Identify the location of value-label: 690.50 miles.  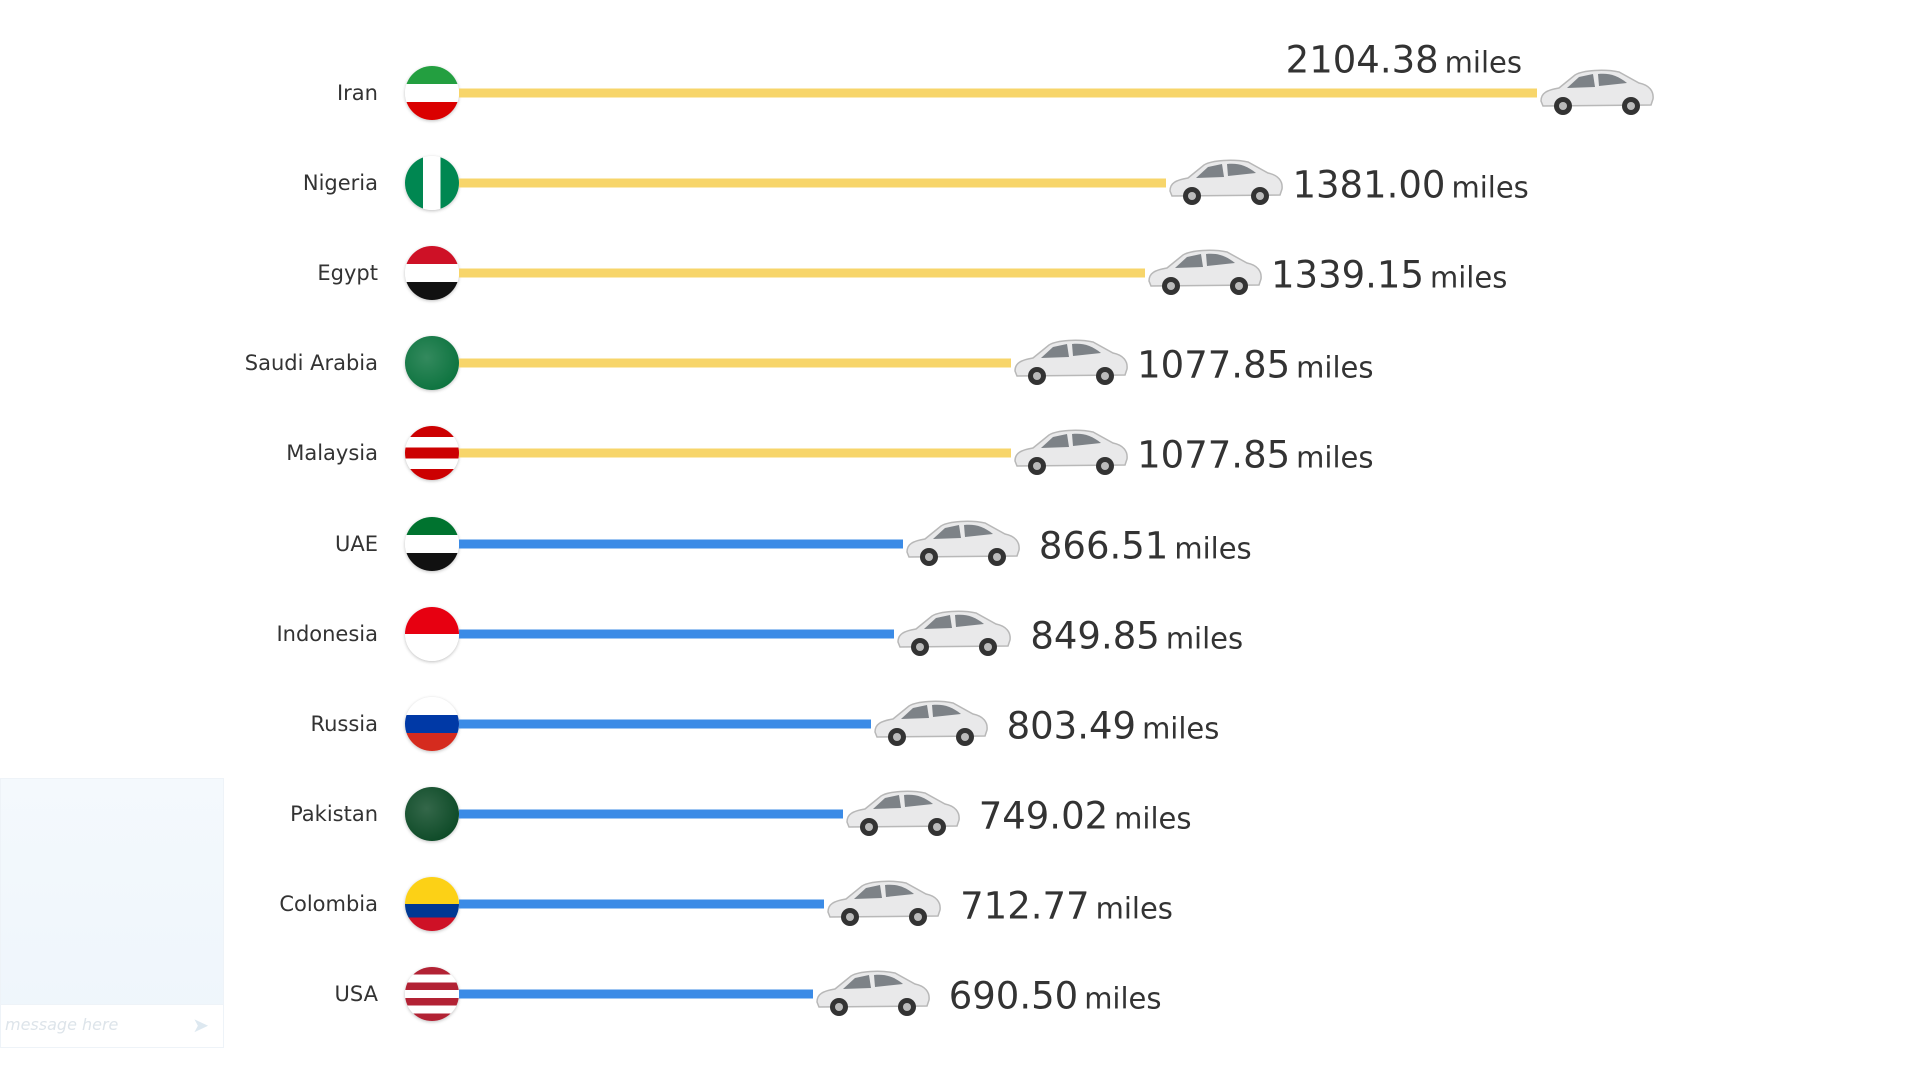
(1055, 996).